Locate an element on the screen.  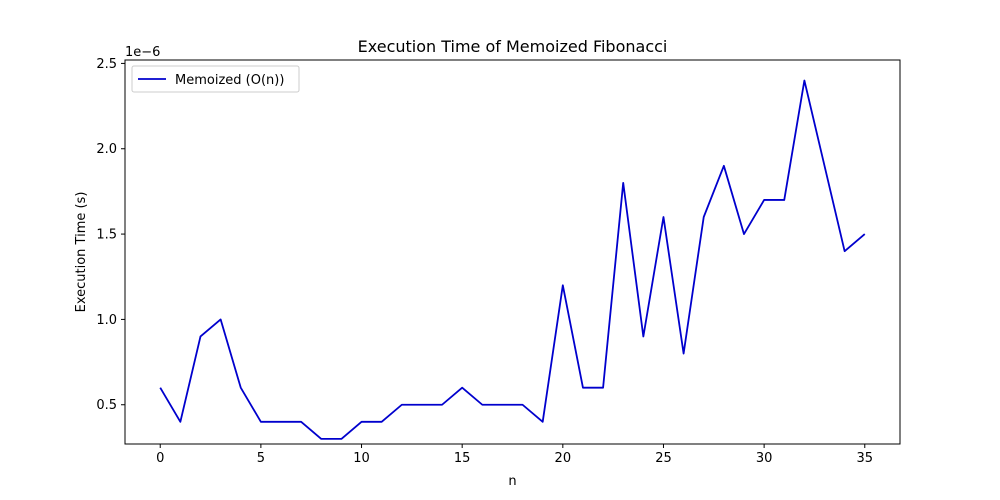
x-tick-label: 25 is located at coordinates (663, 458).